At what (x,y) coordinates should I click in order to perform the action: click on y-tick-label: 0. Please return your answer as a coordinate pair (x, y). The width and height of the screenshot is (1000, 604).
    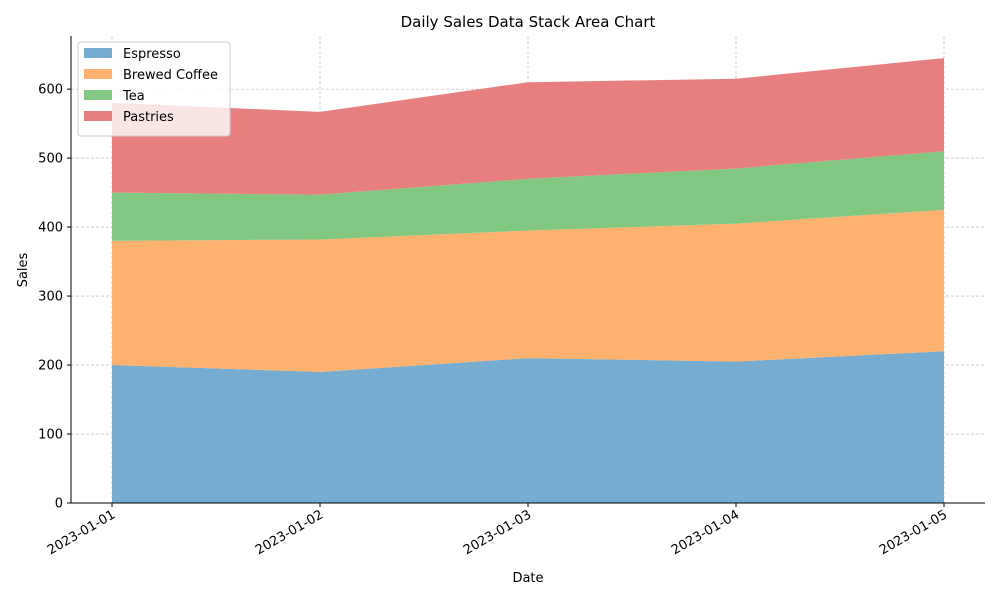
    Looking at the image, I should click on (59, 504).